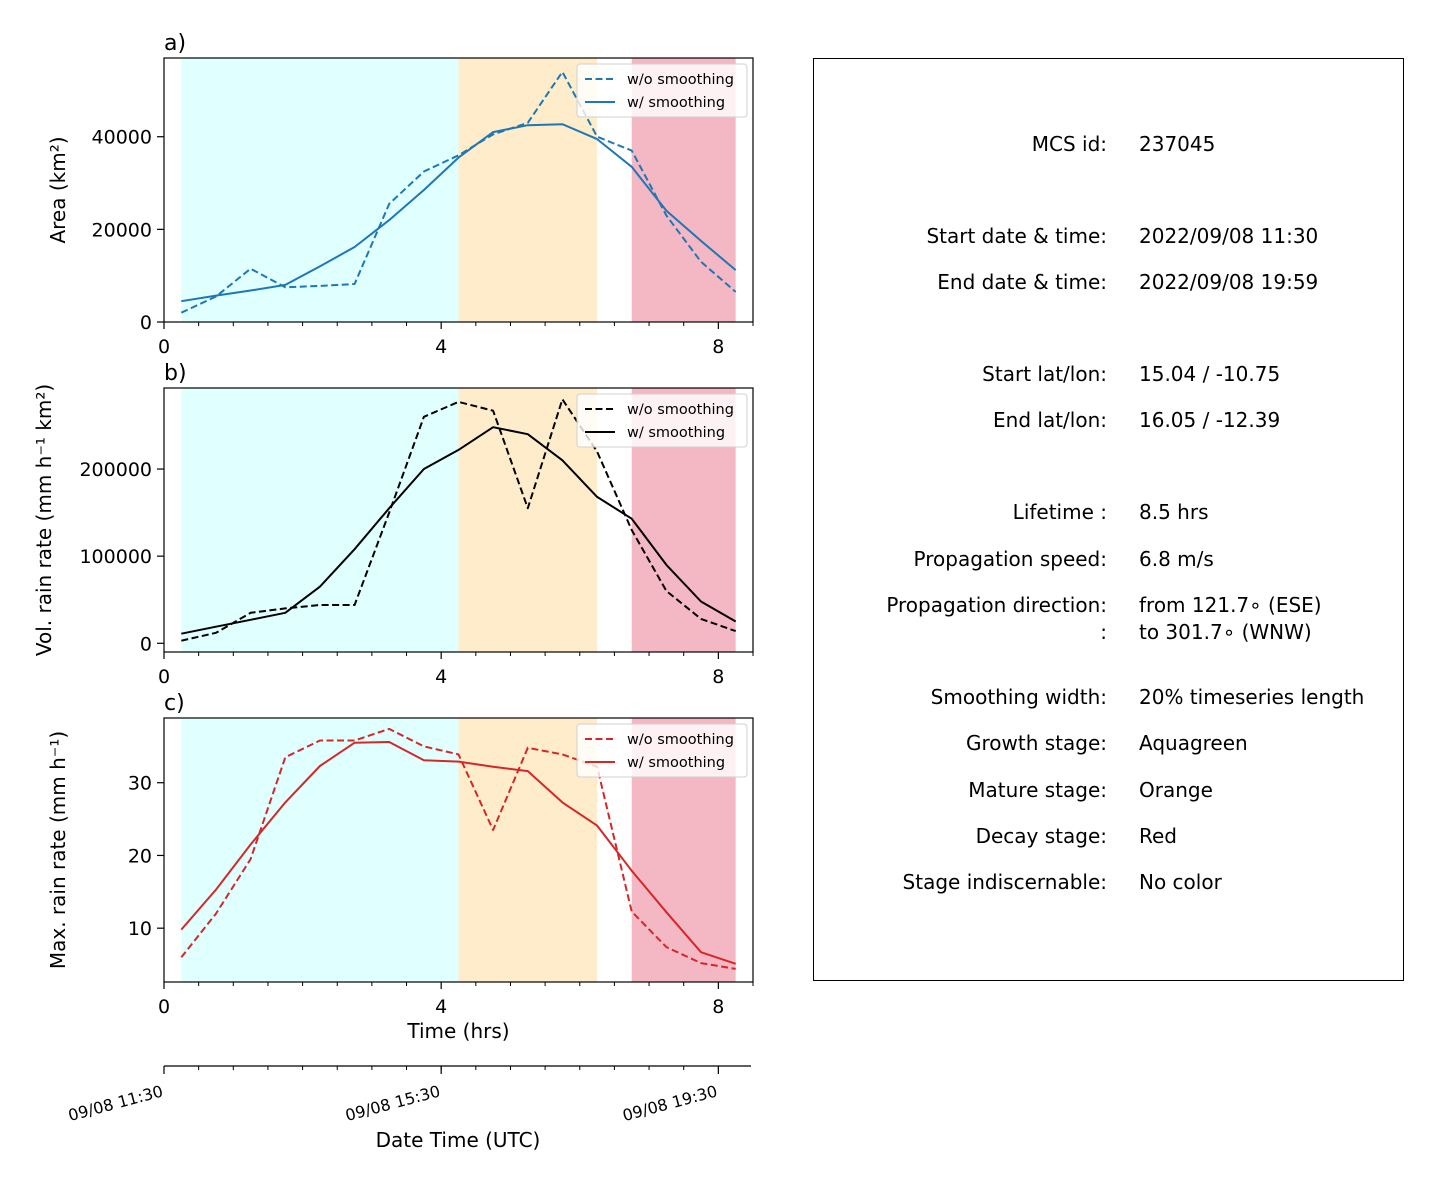  Describe the element at coordinates (457, 1031) in the screenshot. I see `x-axis-label: Time (hrs)` at that location.